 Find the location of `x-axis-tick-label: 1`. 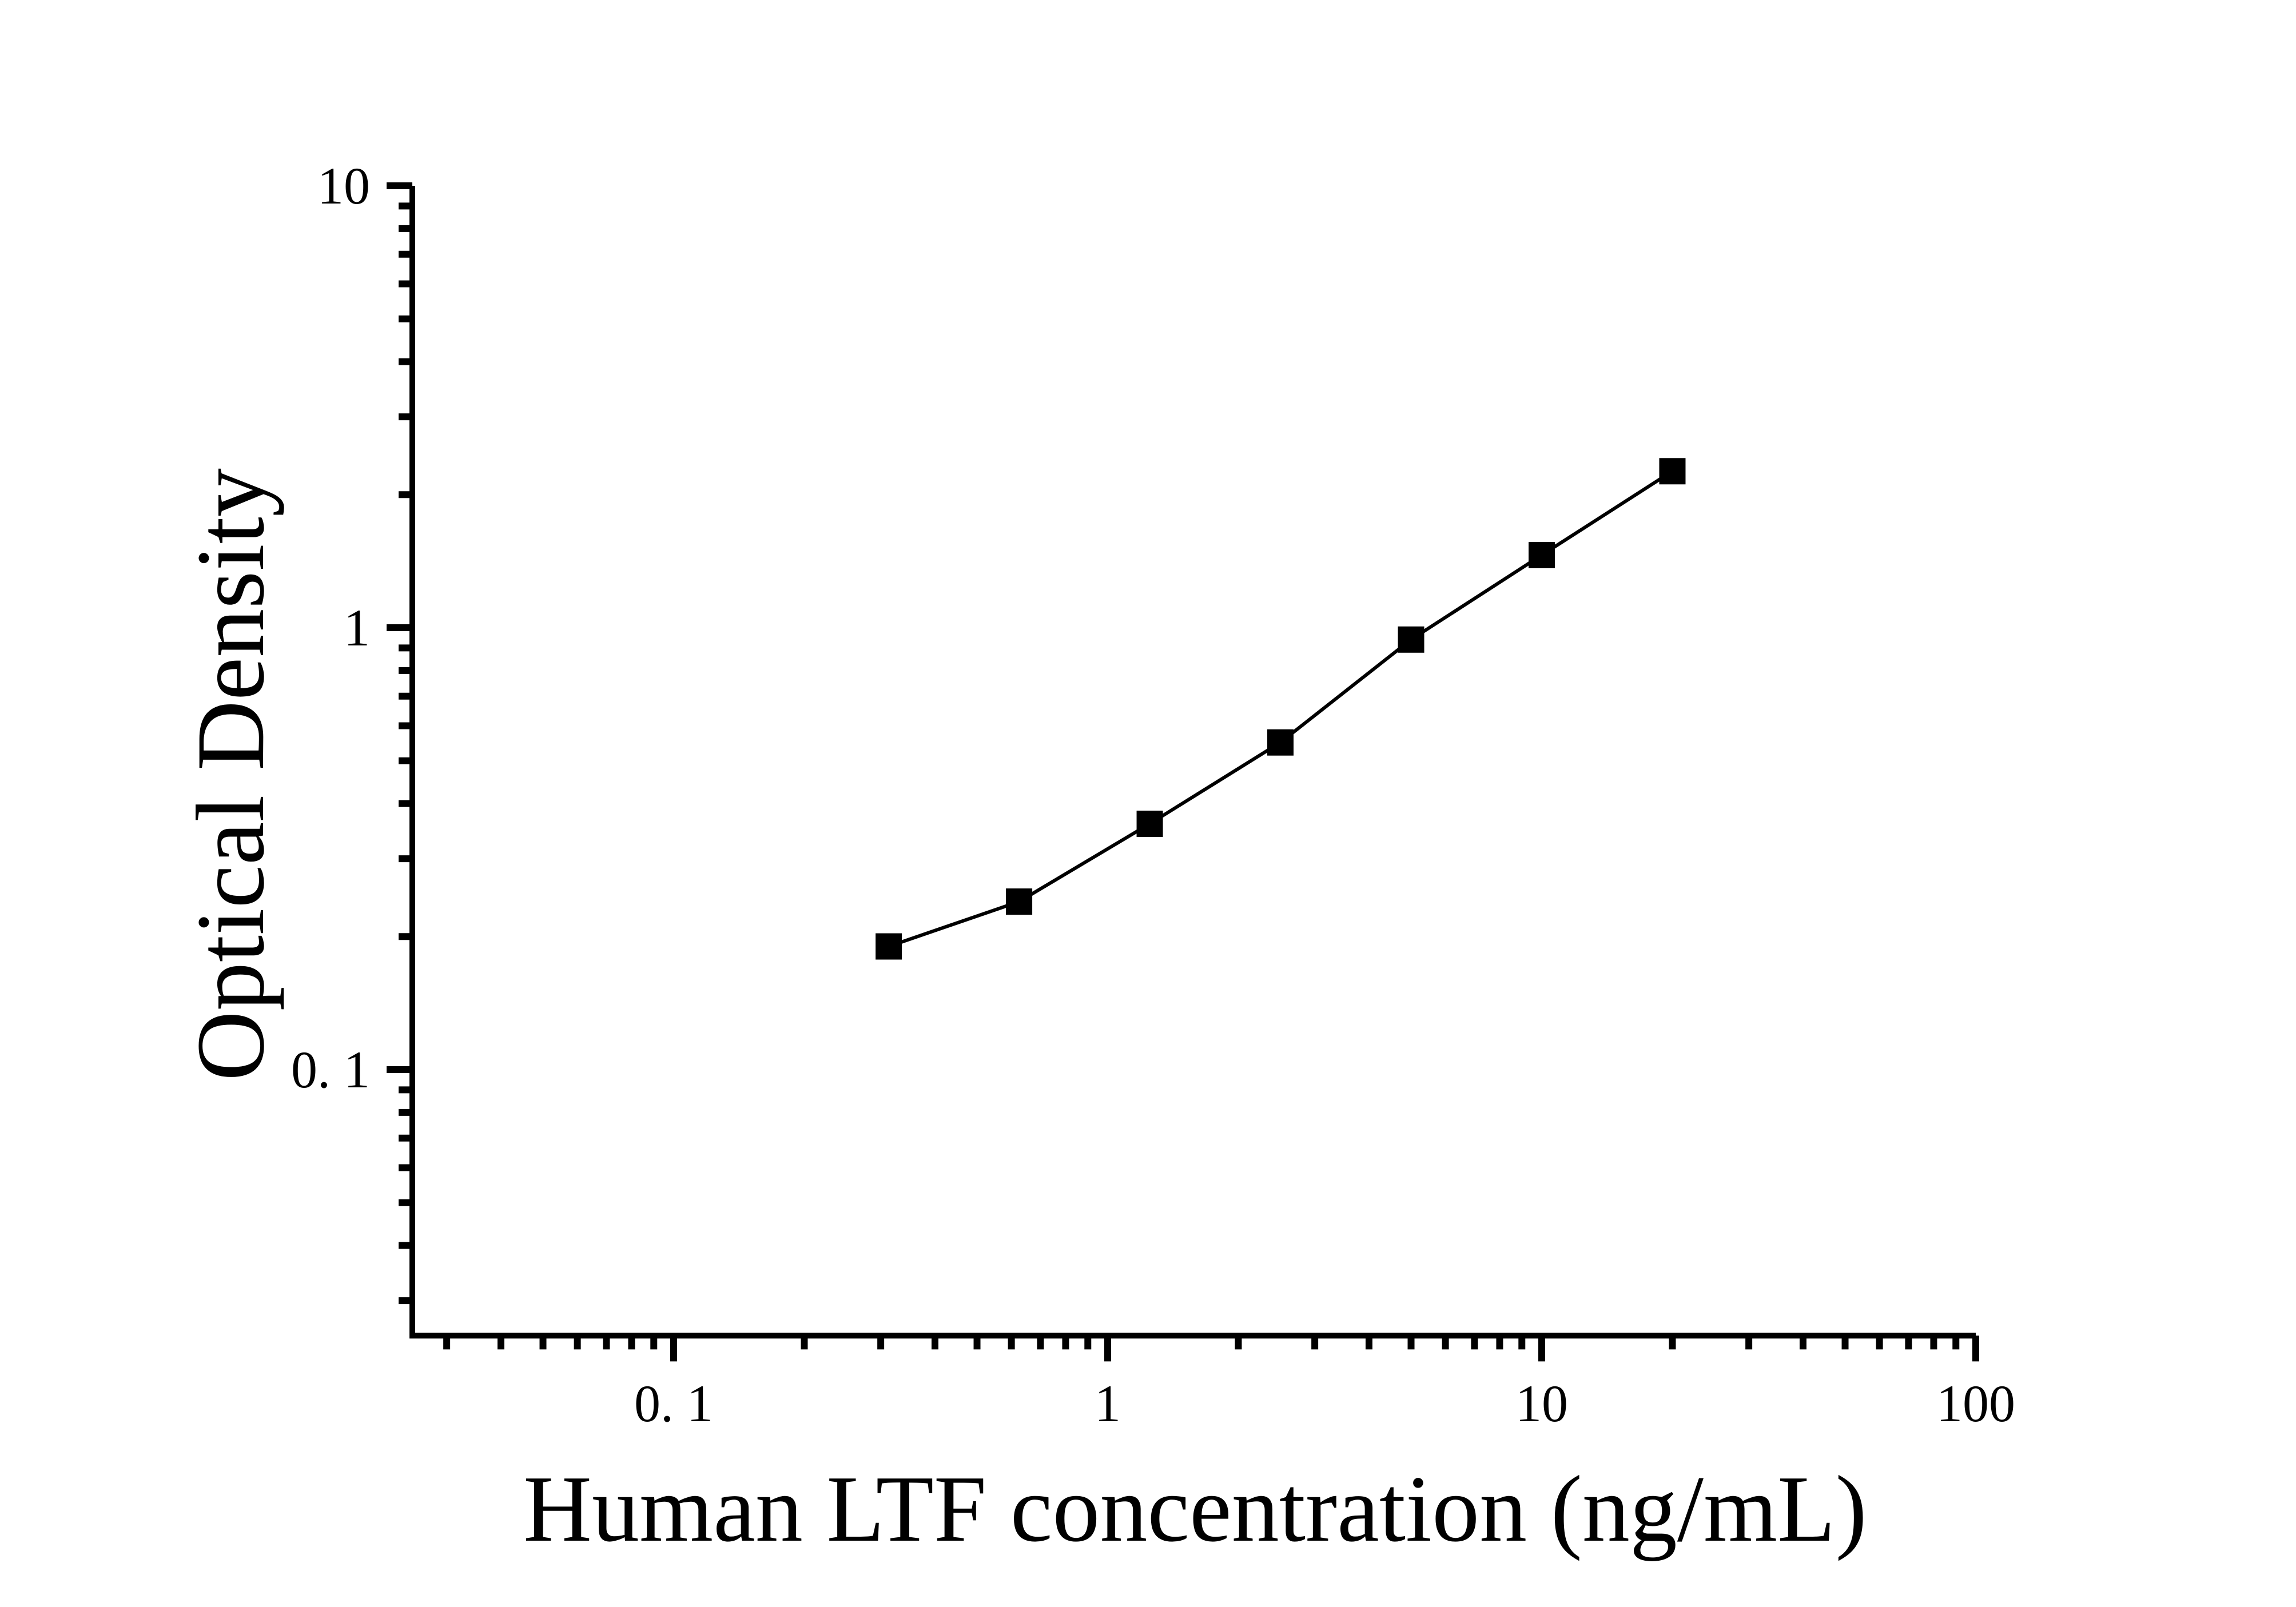

x-axis-tick-label: 1 is located at coordinates (1108, 1403).